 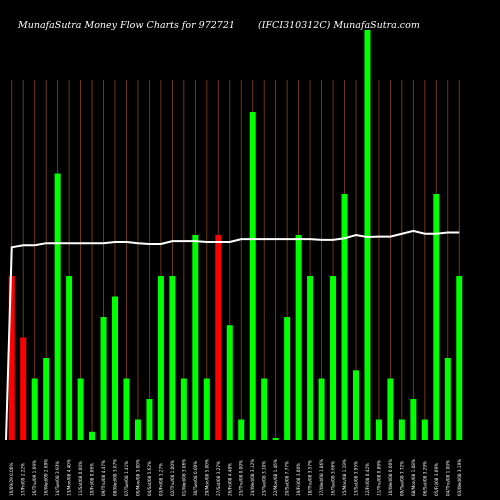 I want to click on x-tick-label: 17/Fri/09 2.22%, so click(x=23, y=479).